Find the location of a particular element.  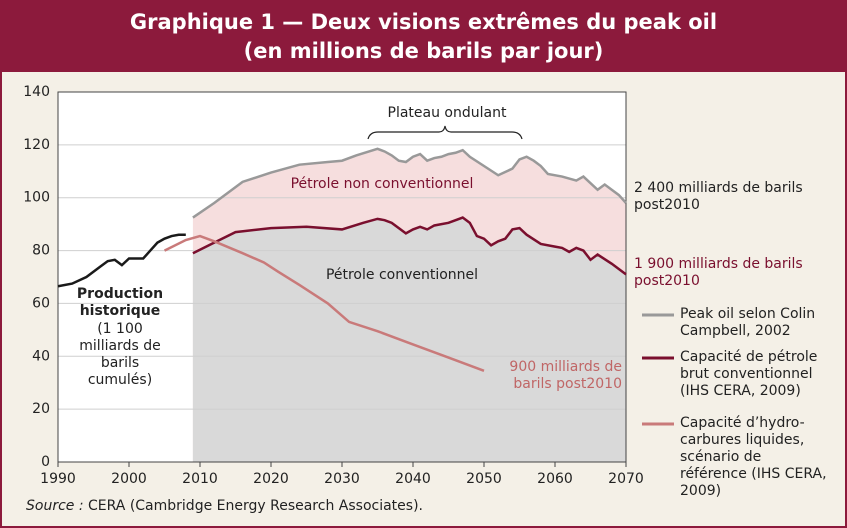

x-tick-label: 2070 is located at coordinates (626, 479).